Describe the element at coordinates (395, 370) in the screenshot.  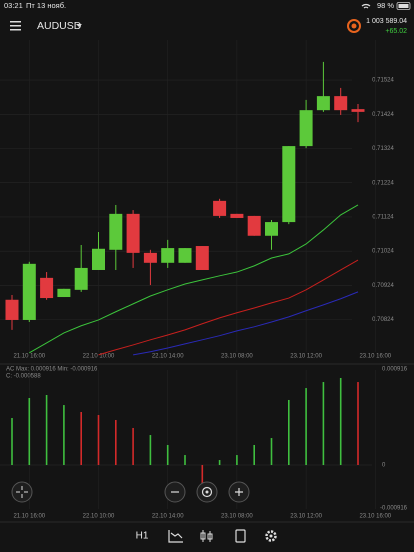
I see `indicator-max: 0.000916` at that location.